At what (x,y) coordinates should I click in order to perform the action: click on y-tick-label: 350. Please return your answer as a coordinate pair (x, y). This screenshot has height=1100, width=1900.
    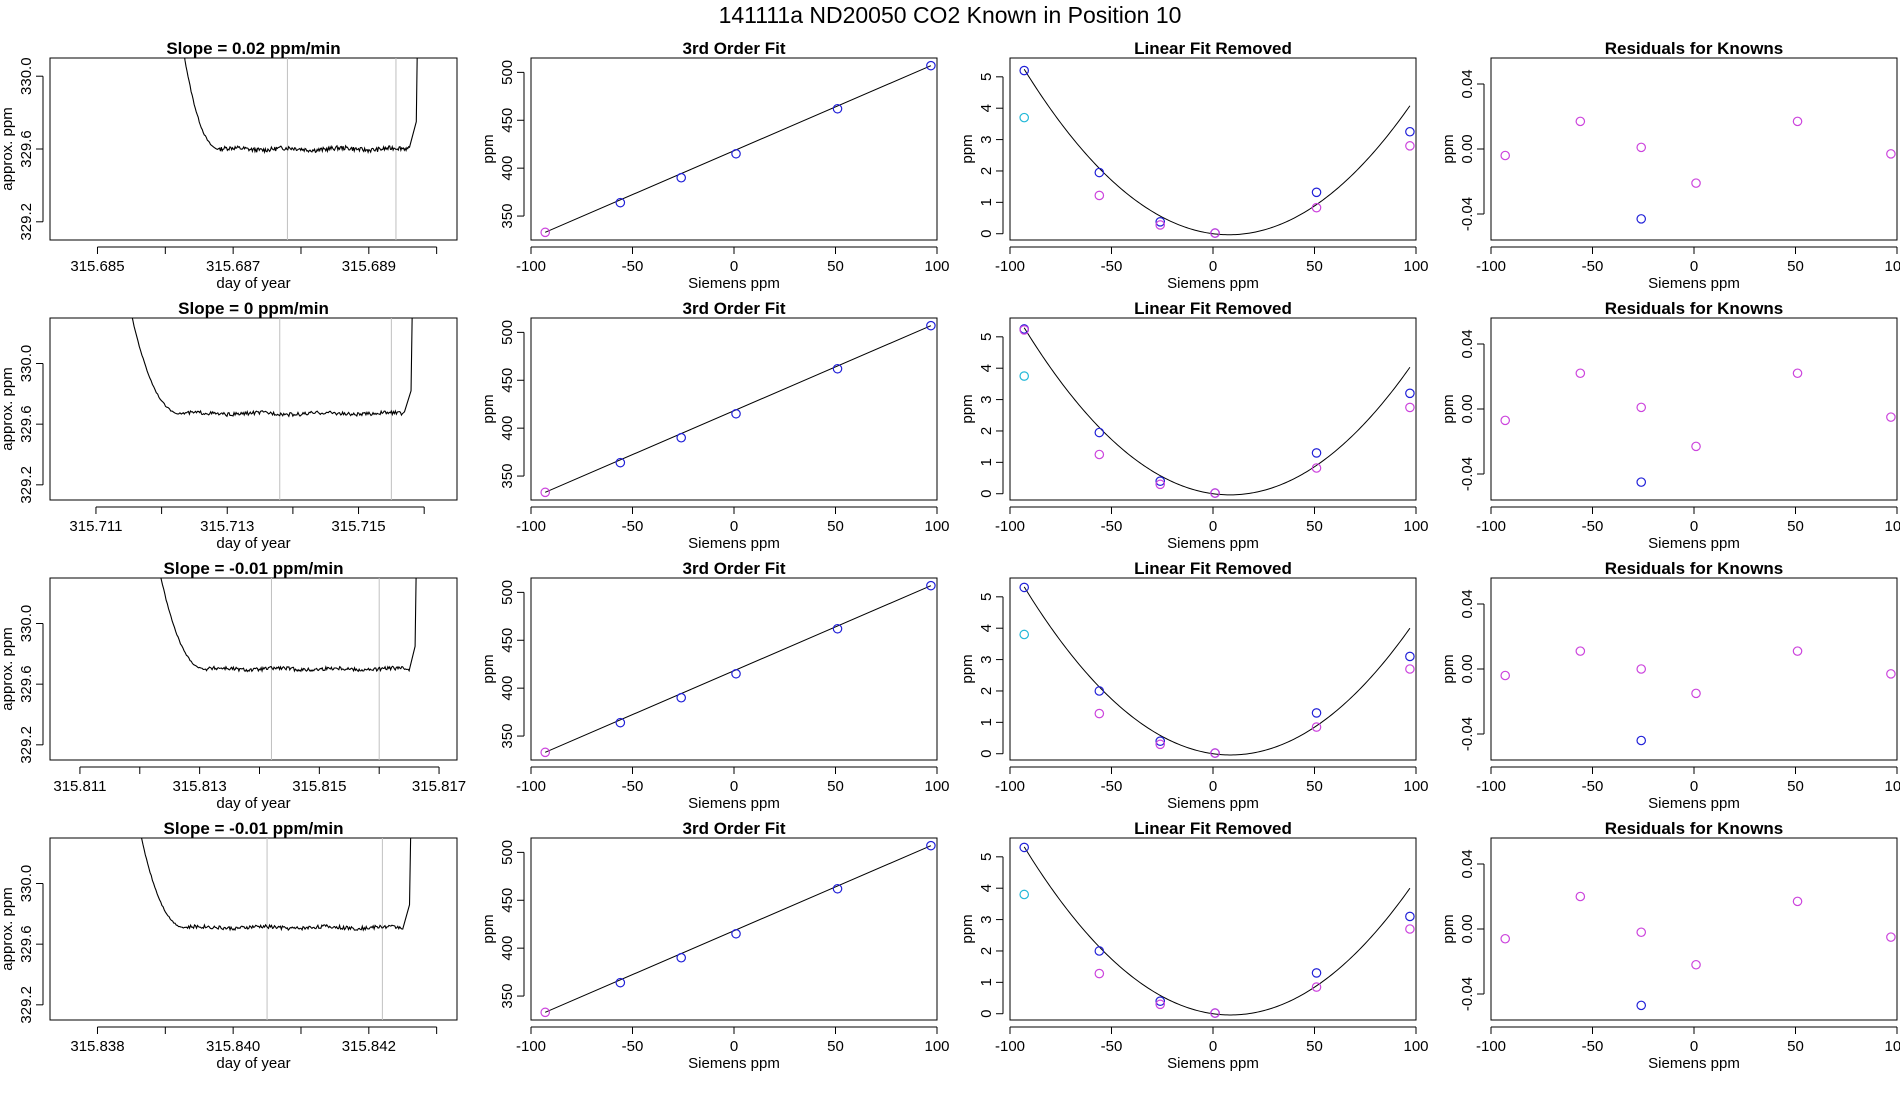
    Looking at the image, I should click on (507, 996).